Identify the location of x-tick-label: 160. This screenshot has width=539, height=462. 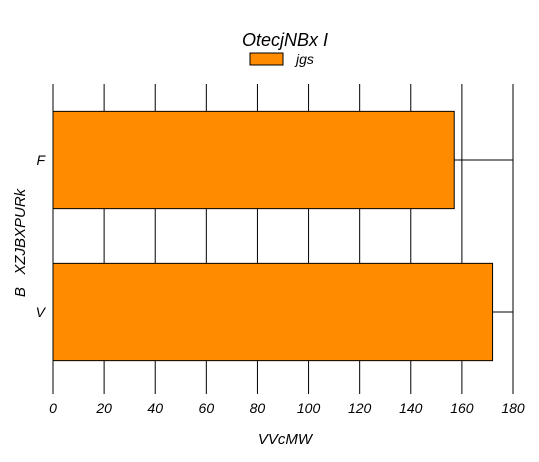
(462, 408).